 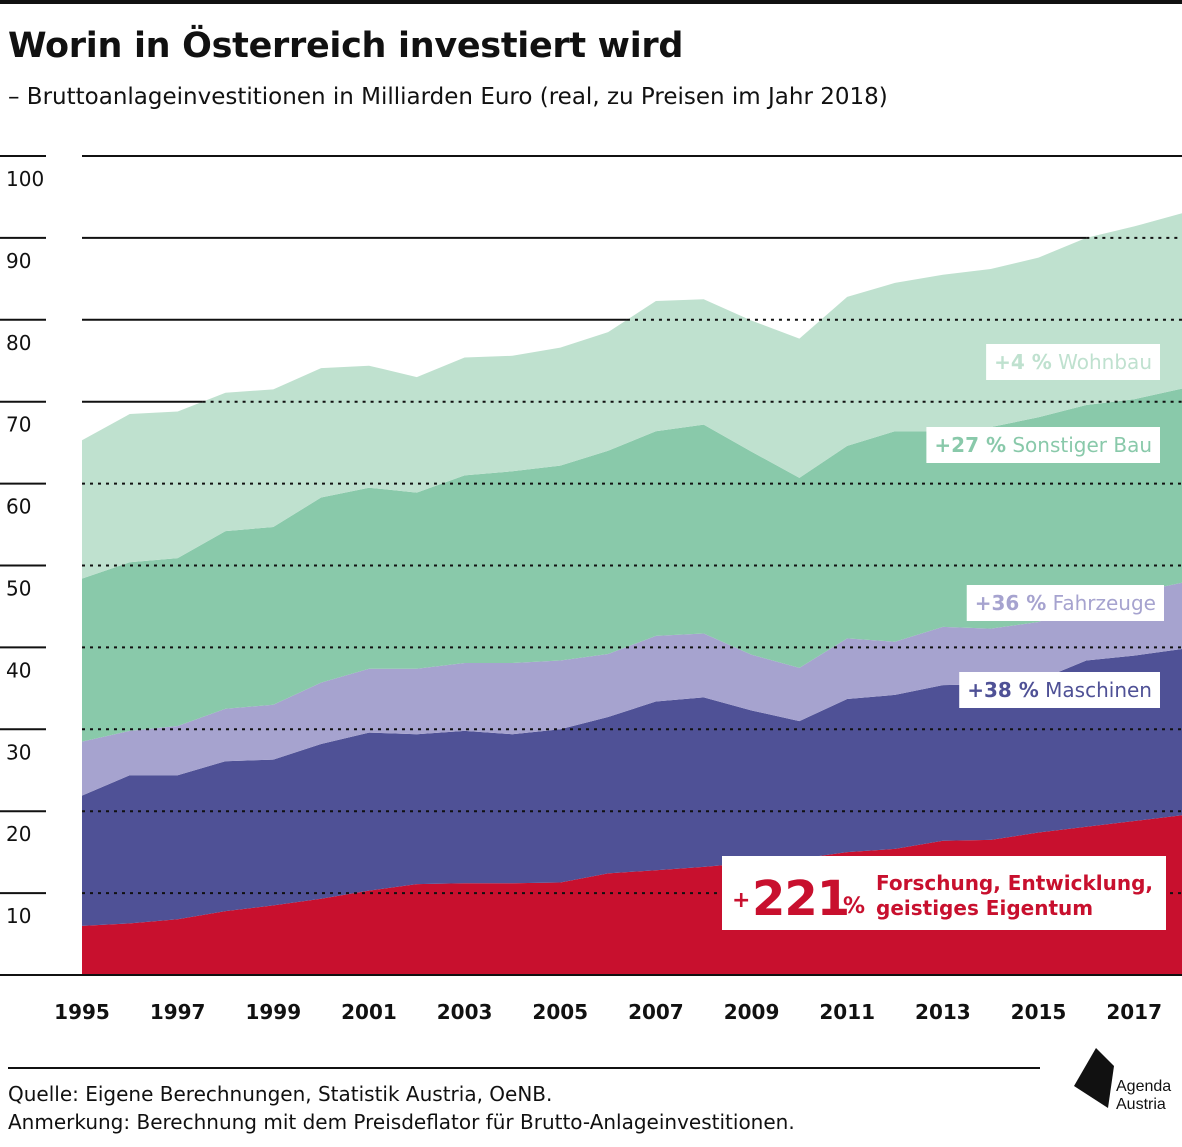 I want to click on label-change-number: 221, so click(x=800, y=899).